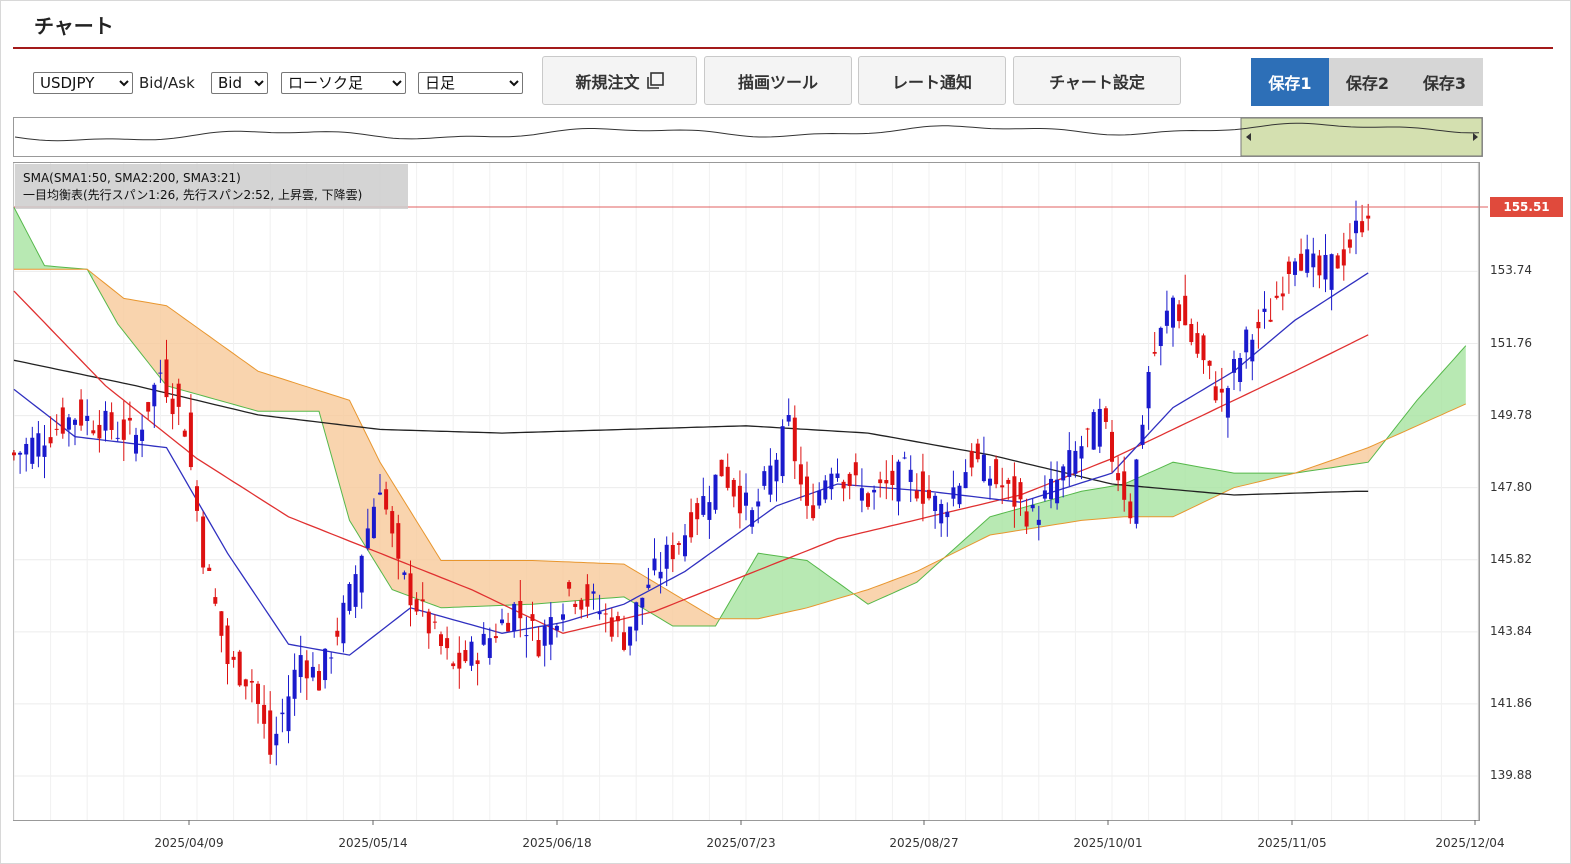 The height and width of the screenshot is (864, 1571). I want to click on tab-save-3: 保存3, so click(1444, 82).